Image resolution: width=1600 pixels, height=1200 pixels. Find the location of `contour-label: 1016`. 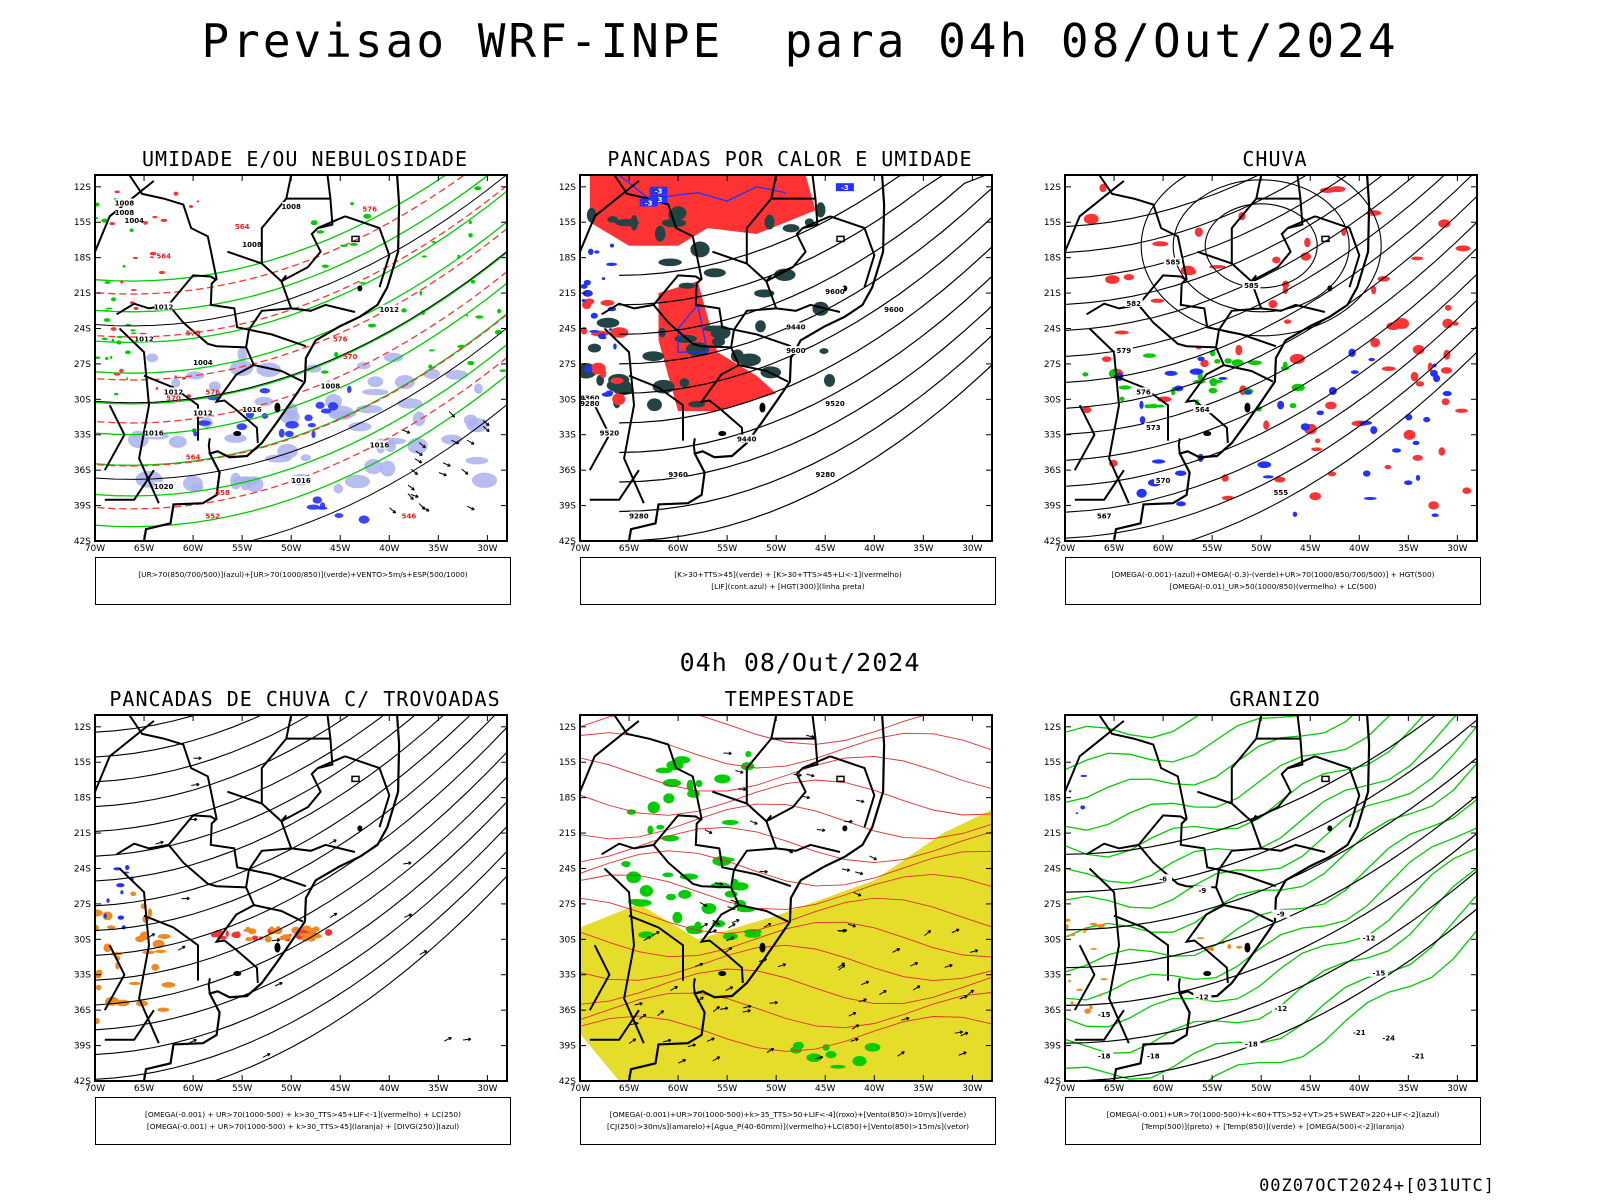

contour-label: 1016 is located at coordinates (252, 410).